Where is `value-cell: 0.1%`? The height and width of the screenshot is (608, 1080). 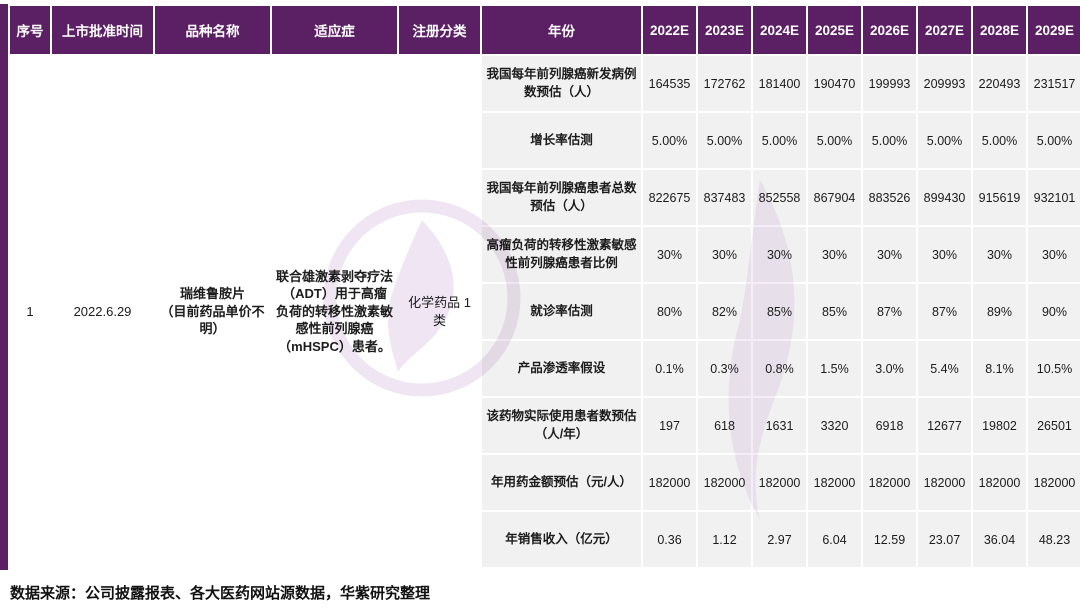 value-cell: 0.1% is located at coordinates (669, 368).